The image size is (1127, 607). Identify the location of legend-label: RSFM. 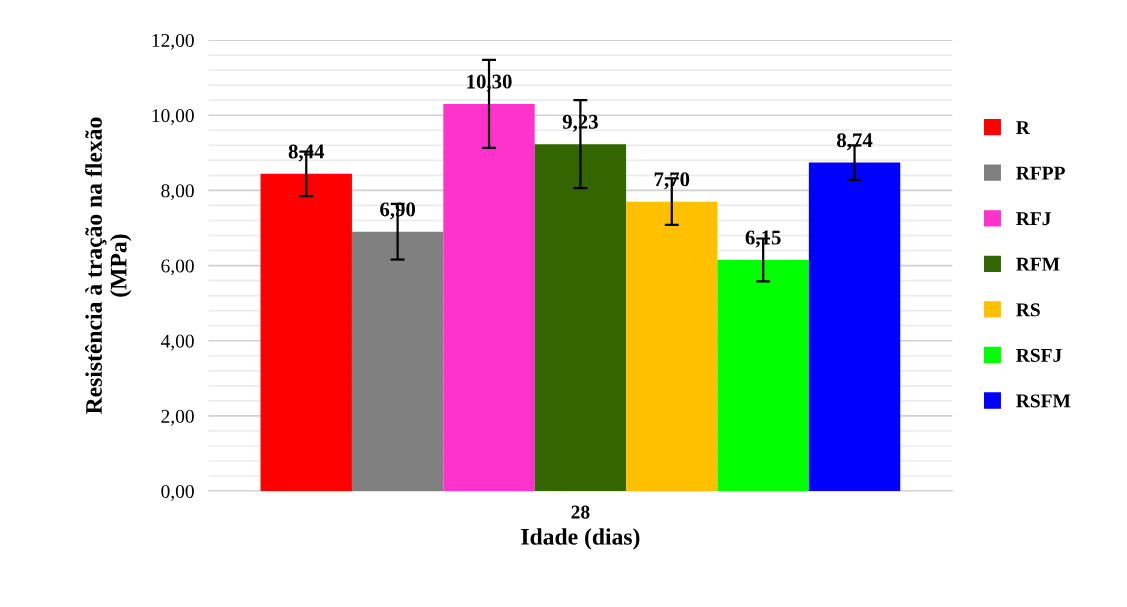
(1043, 401).